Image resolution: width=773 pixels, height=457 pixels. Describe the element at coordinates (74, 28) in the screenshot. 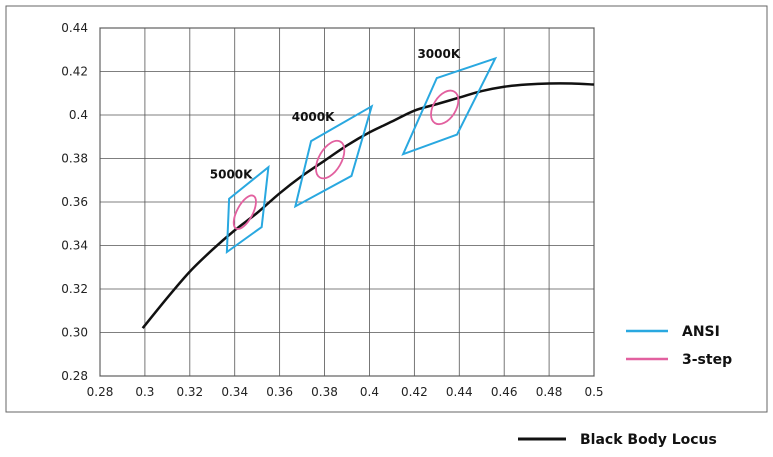

I see `y-tick-label: 0.44` at that location.